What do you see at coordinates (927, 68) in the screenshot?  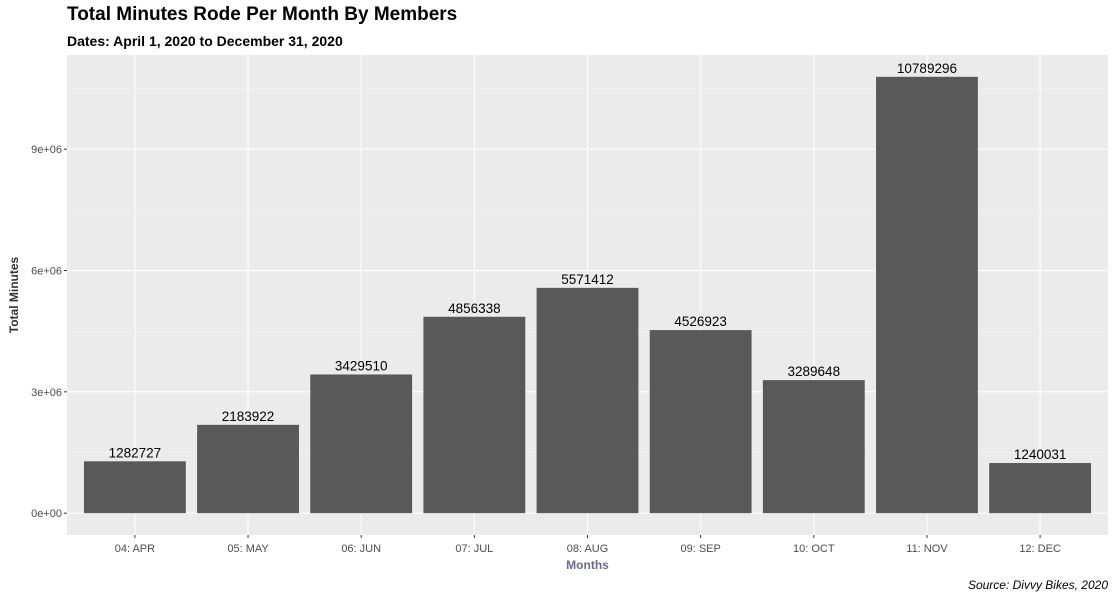 I see `data-label: 10789296` at bounding box center [927, 68].